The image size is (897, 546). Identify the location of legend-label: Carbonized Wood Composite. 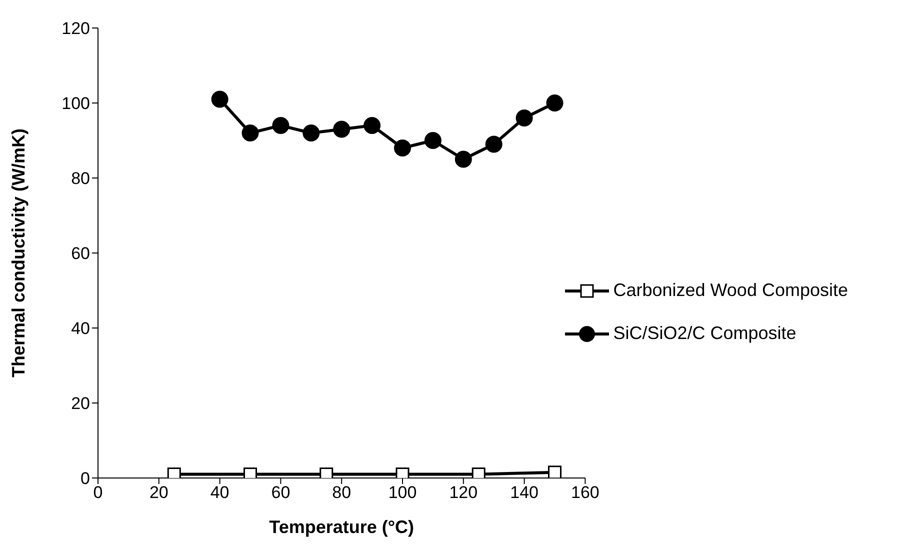
(730, 290).